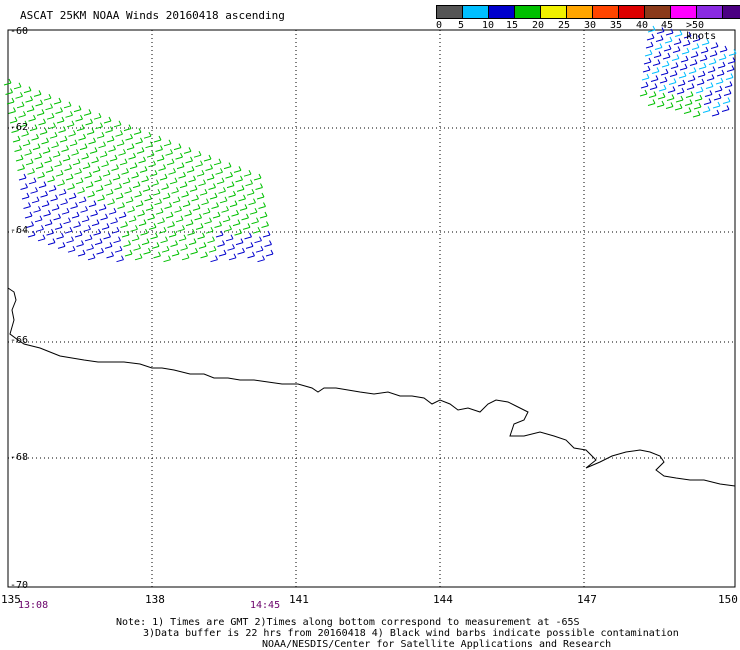 The width and height of the screenshot is (740, 650). What do you see at coordinates (701, 31) in the screenshot?
I see `colorbar-tick-10: >50 knots` at bounding box center [701, 31].